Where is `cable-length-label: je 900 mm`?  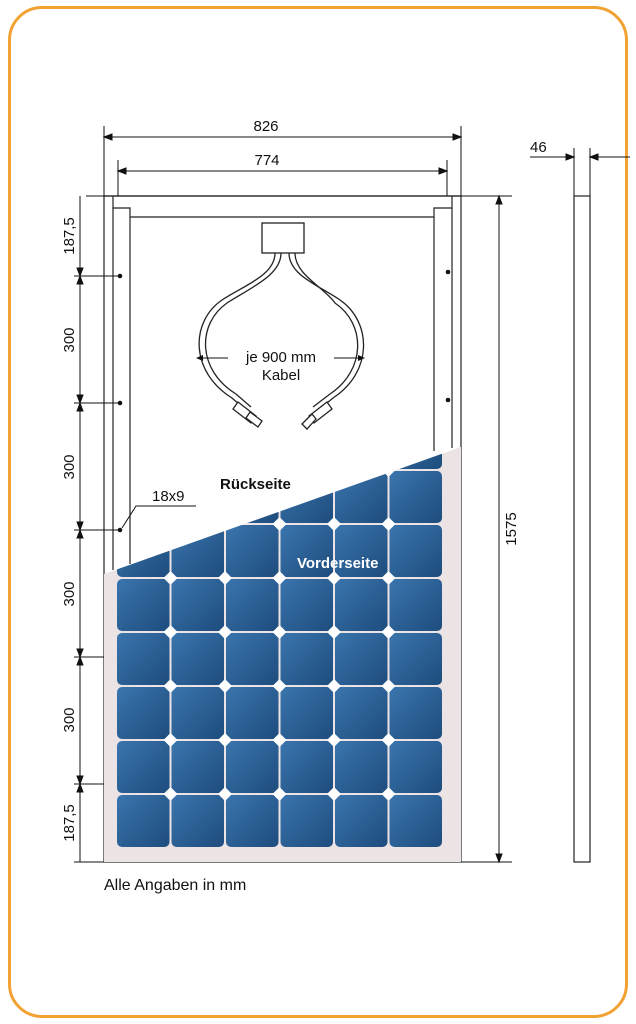
cable-length-label: je 900 mm is located at coordinates (280, 357).